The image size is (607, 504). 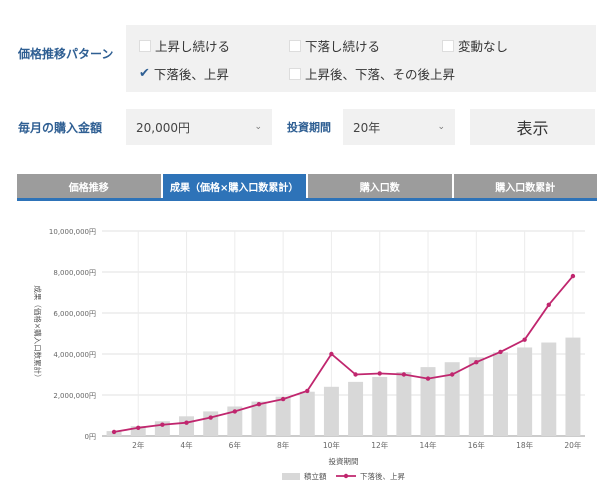 What do you see at coordinates (90, 437) in the screenshot?
I see `y-tick-label: 0円` at bounding box center [90, 437].